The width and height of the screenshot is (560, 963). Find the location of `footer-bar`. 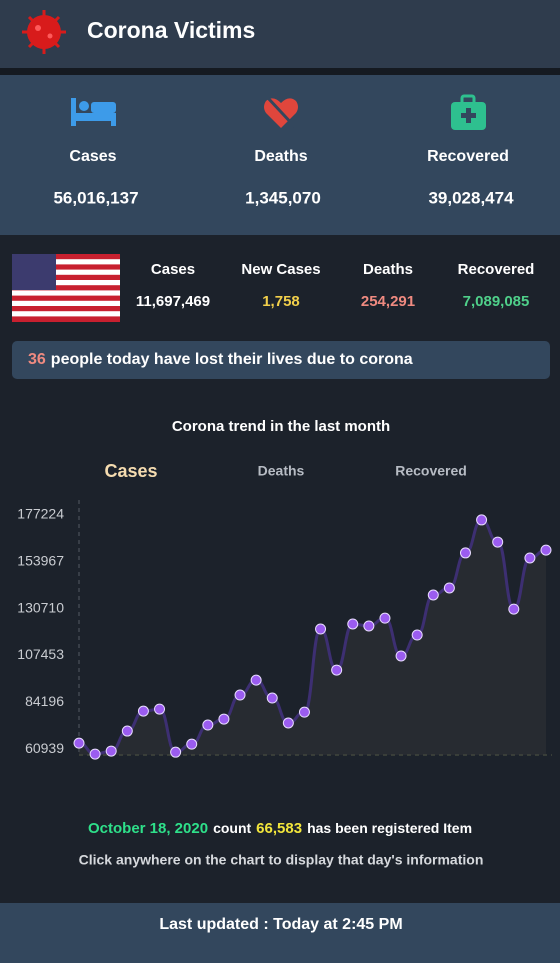

footer-bar is located at coordinates (280, 933).